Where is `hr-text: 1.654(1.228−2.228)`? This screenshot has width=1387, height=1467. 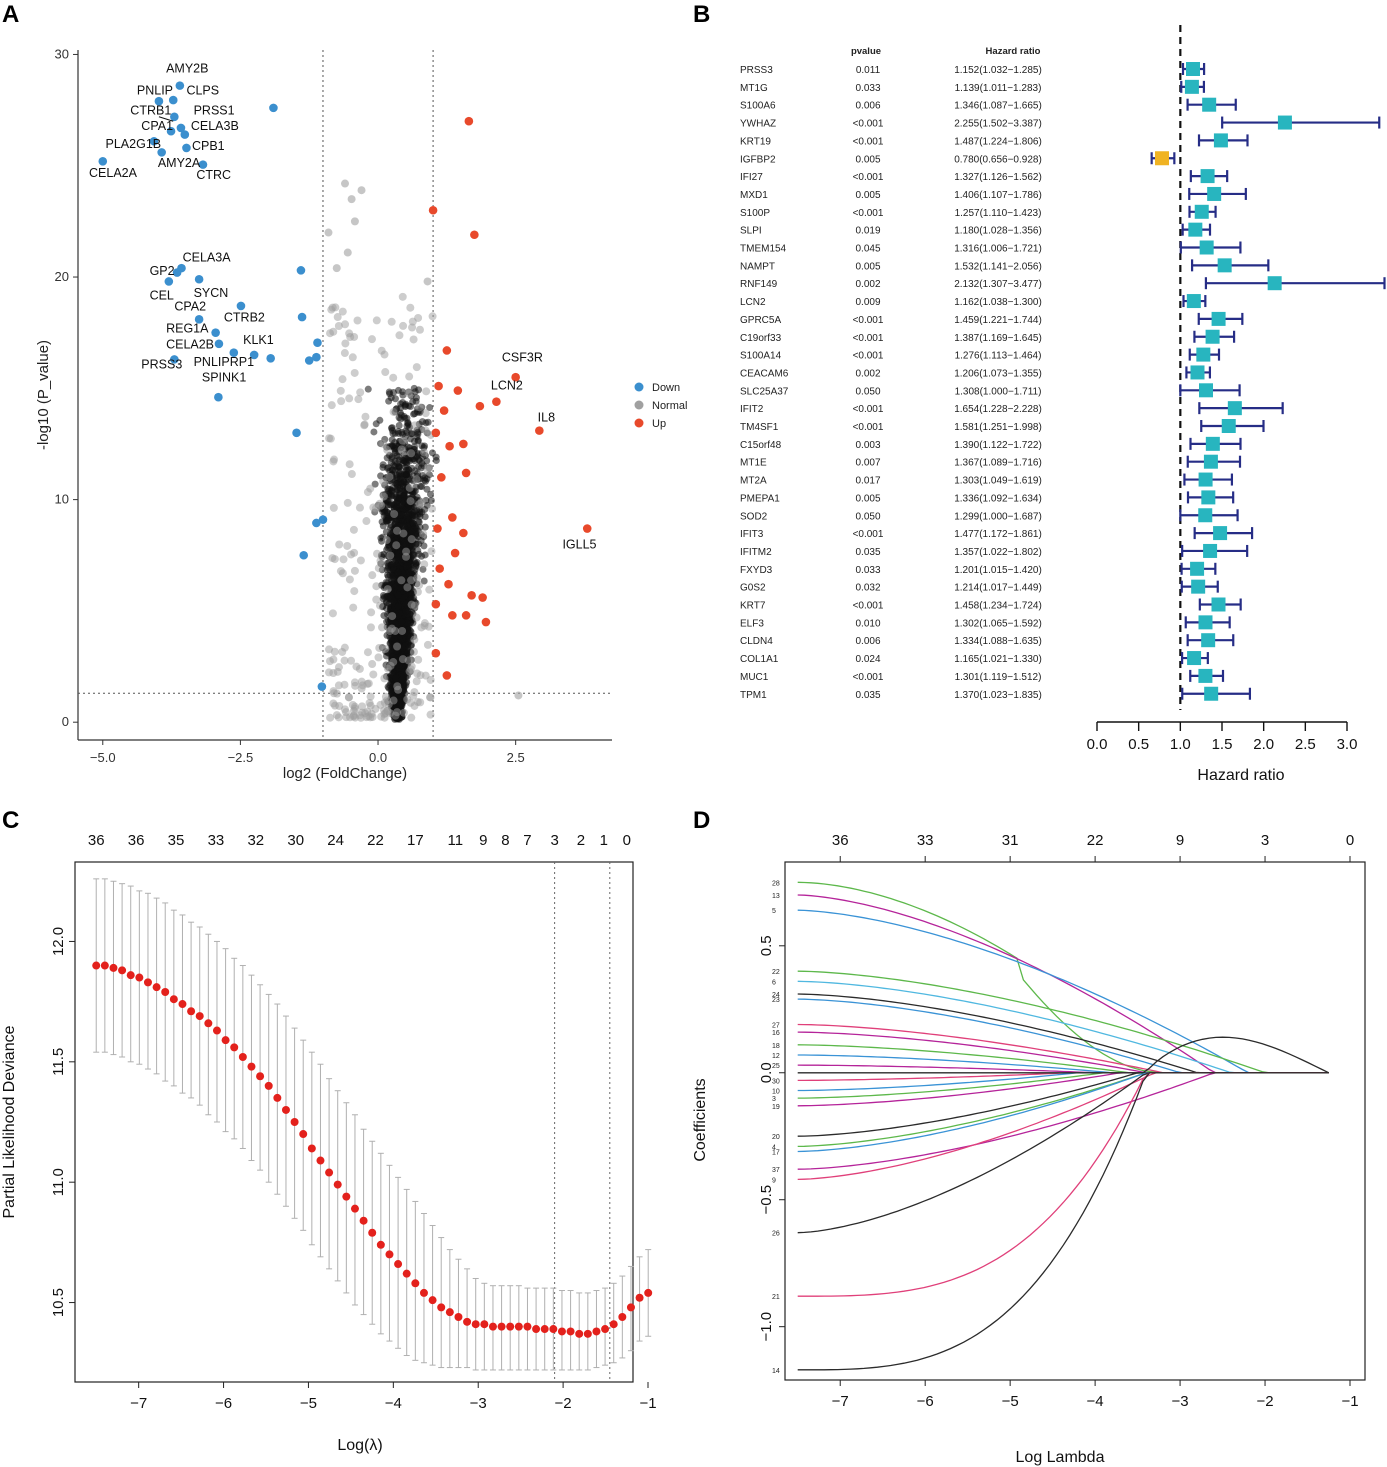 hr-text: 1.654(1.228−2.228) is located at coordinates (998, 409).